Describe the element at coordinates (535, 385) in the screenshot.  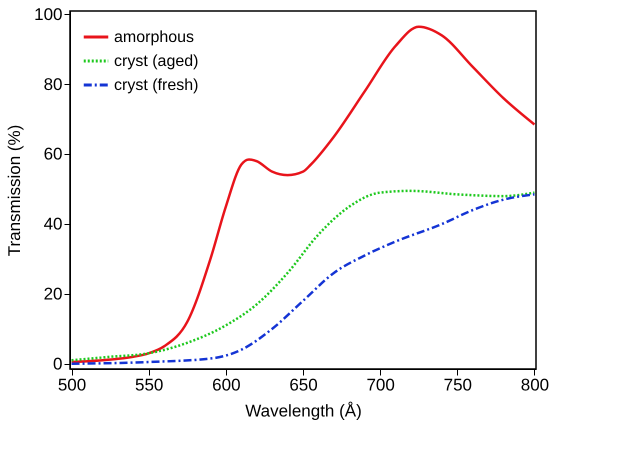
I see `x-tick-label: 800` at that location.